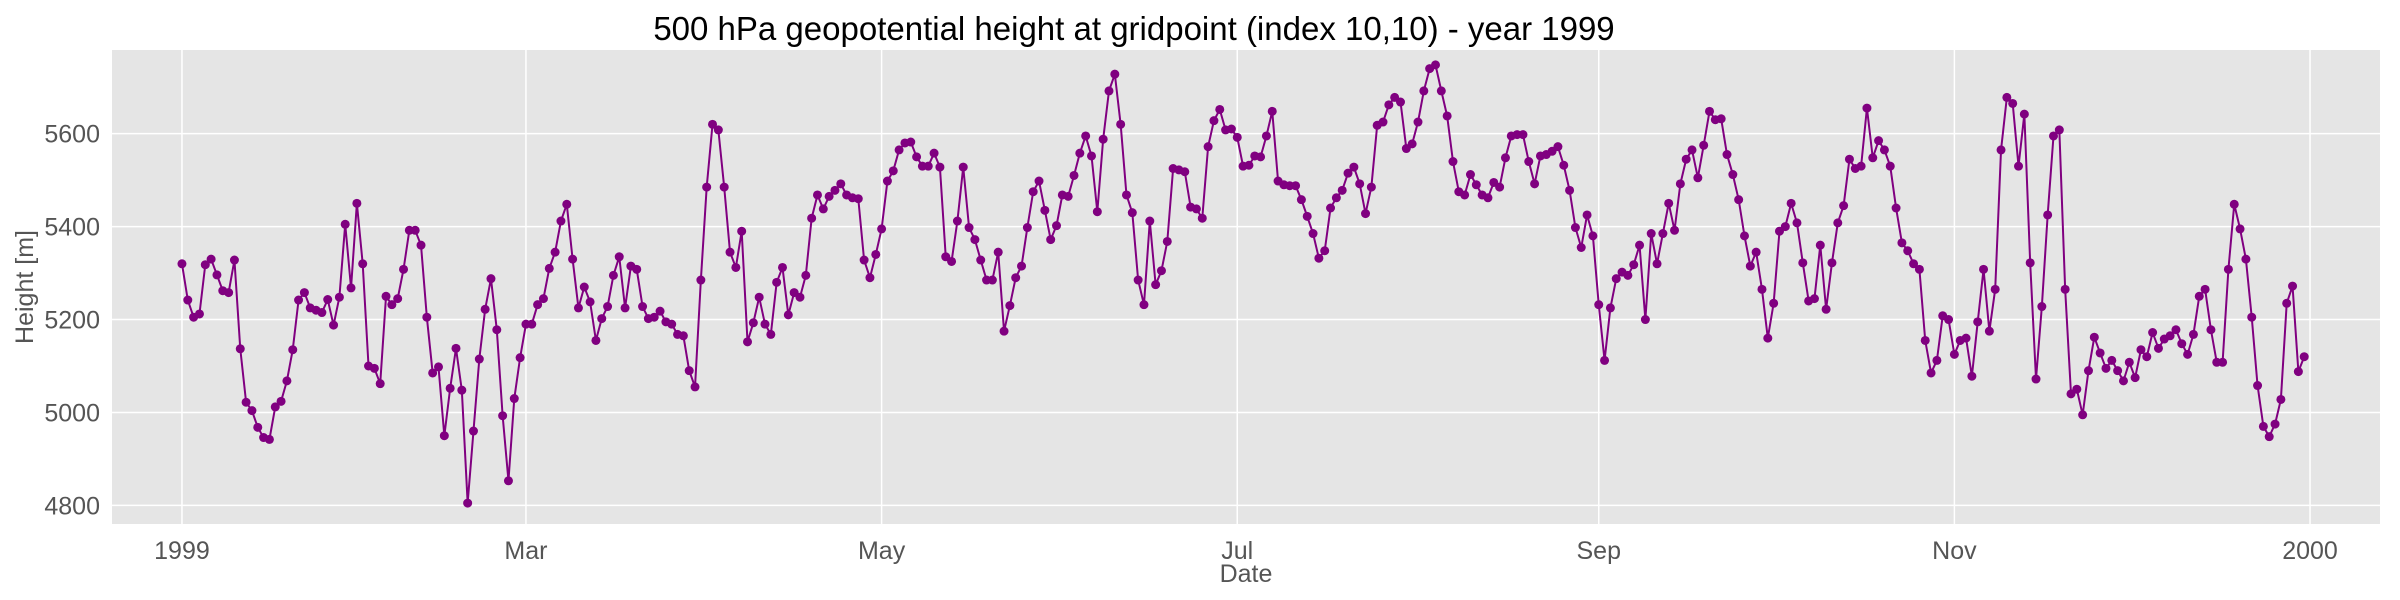 This screenshot has height=600, width=2400. What do you see at coordinates (1954, 551) in the screenshot?
I see `x-tick-label: Nov` at bounding box center [1954, 551].